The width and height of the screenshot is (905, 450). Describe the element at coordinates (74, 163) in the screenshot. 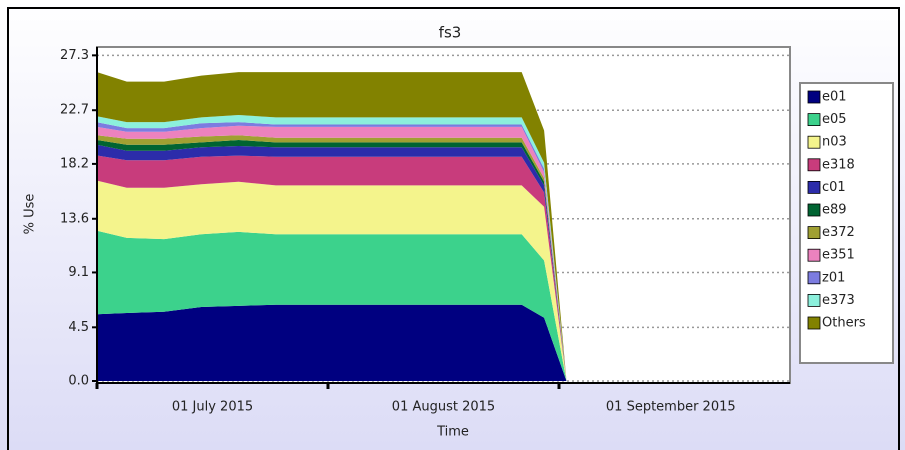

I see `y-tick-label: 18.2` at that location.